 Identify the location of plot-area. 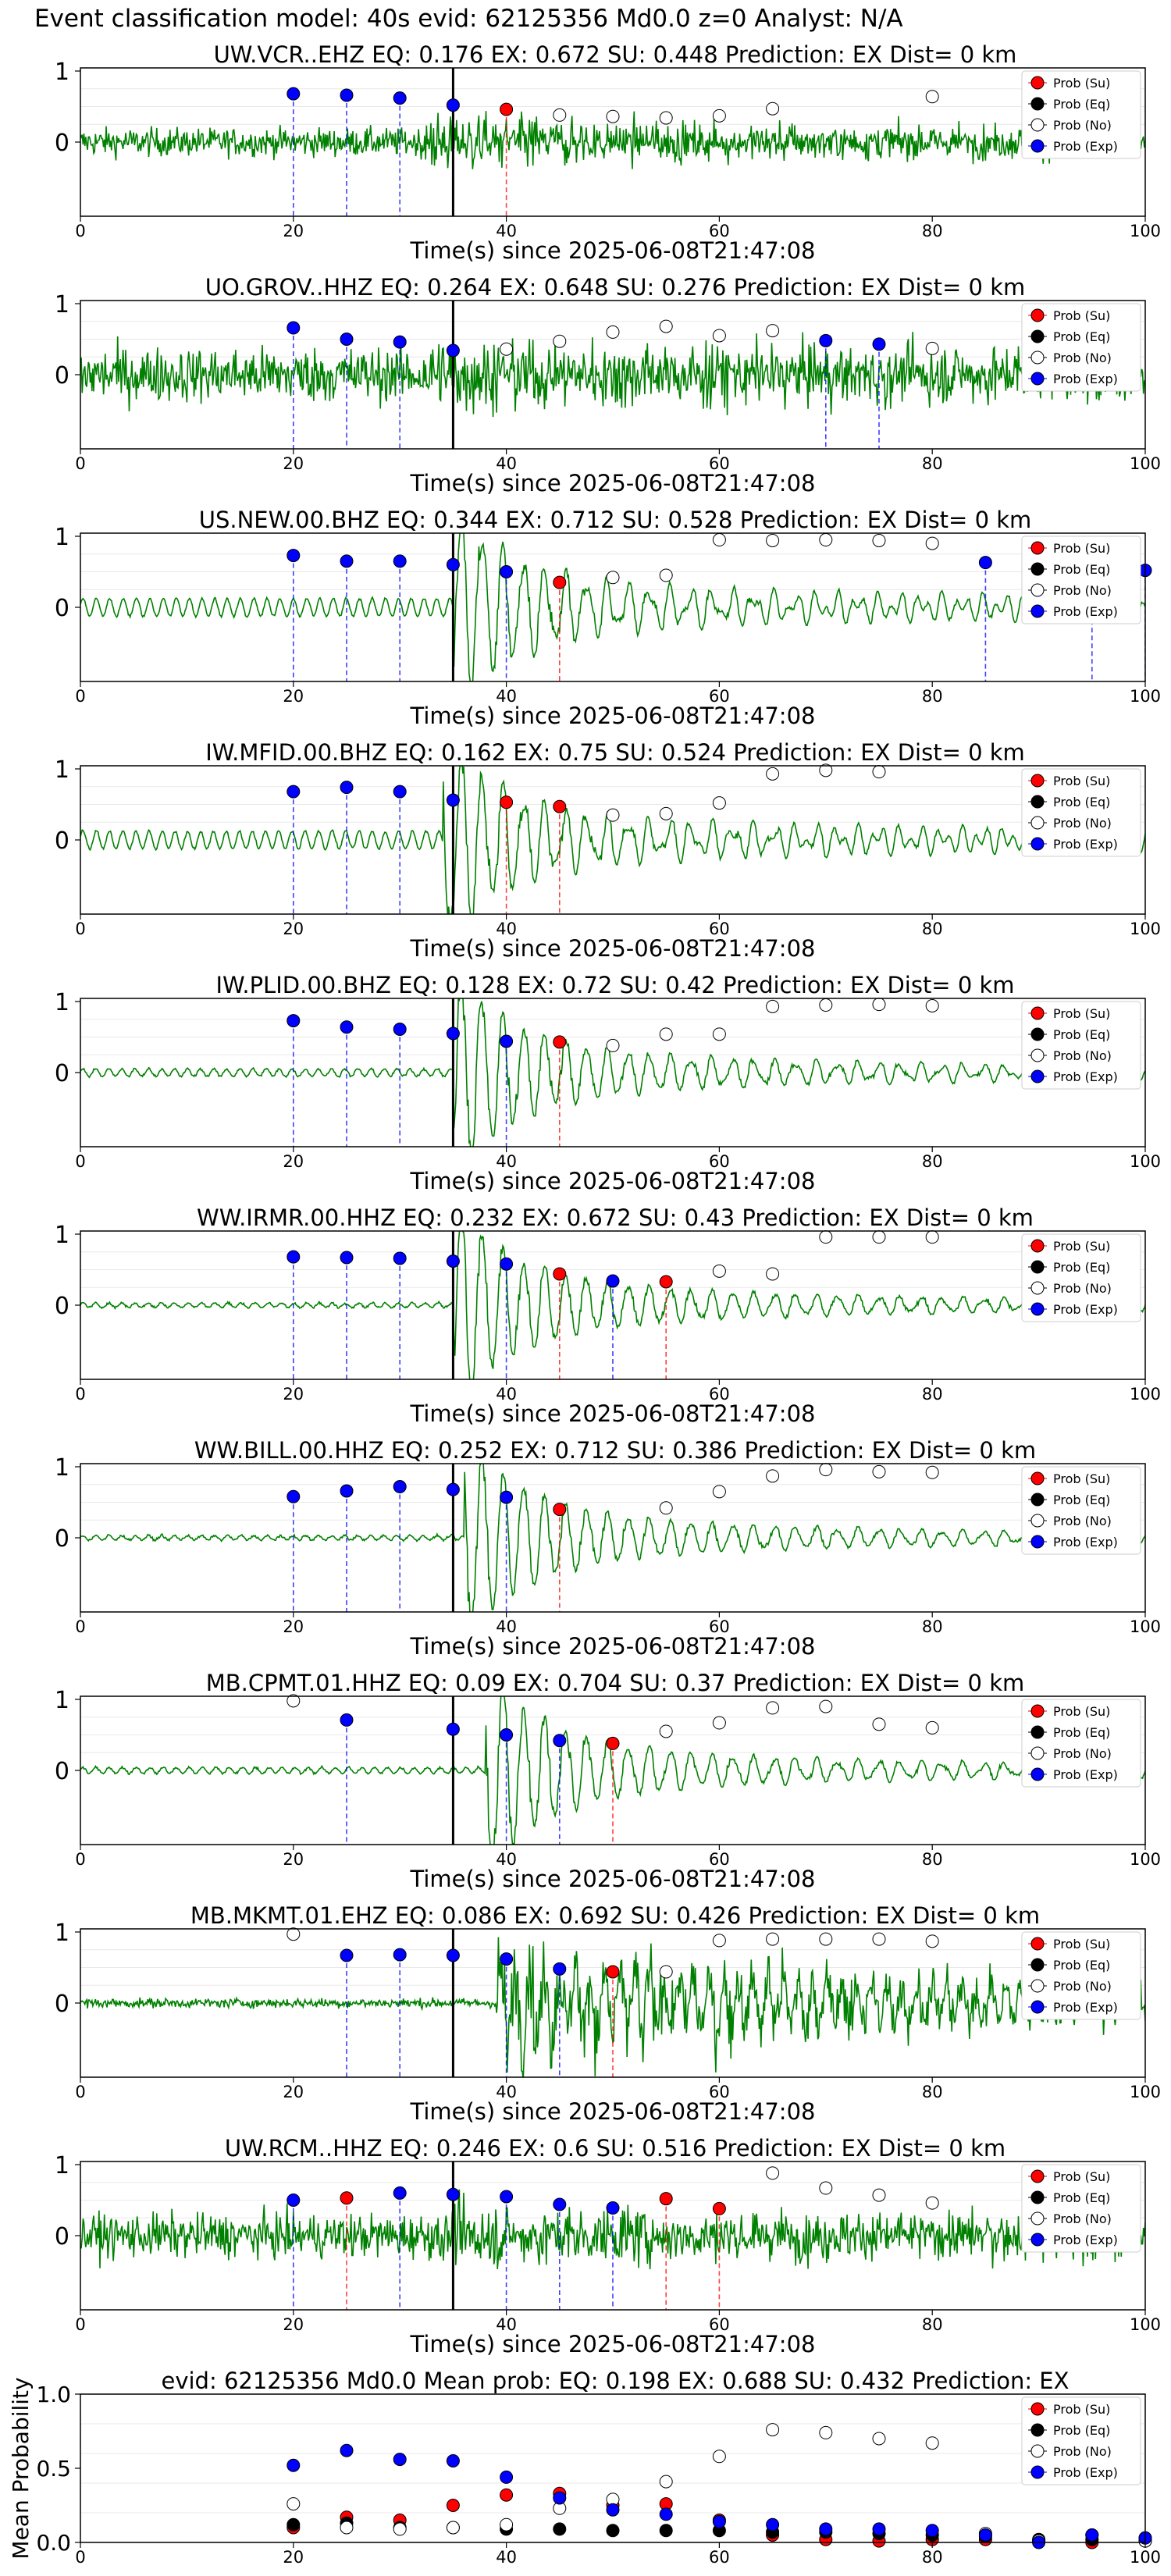
(612, 2468).